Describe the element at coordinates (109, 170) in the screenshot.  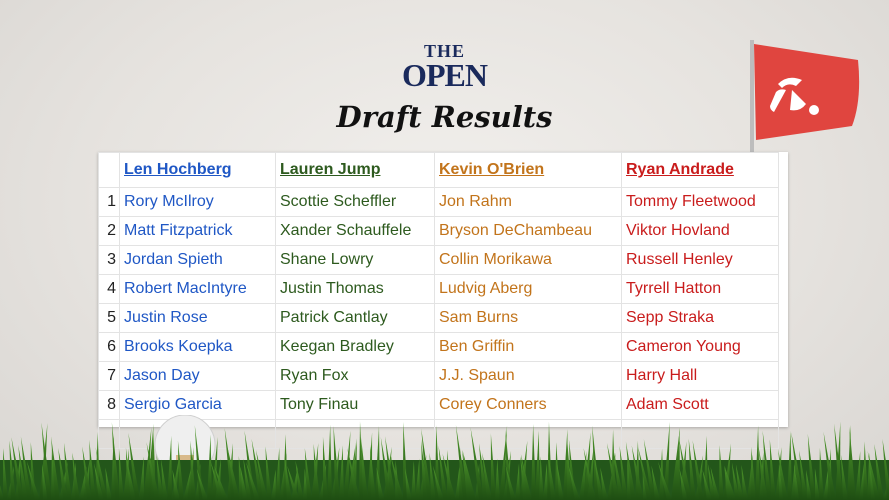
I see `header-round-cell` at that location.